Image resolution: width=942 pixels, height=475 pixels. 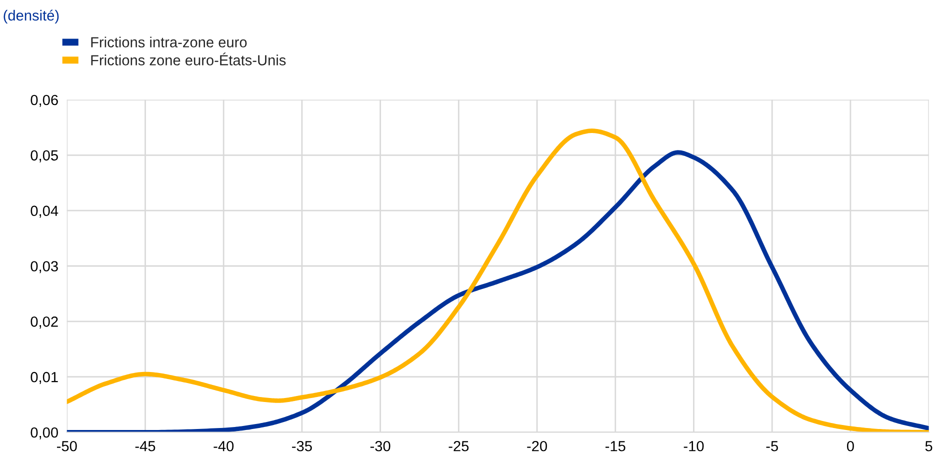 What do you see at coordinates (928, 446) in the screenshot?
I see `x-tick-label: 5` at bounding box center [928, 446].